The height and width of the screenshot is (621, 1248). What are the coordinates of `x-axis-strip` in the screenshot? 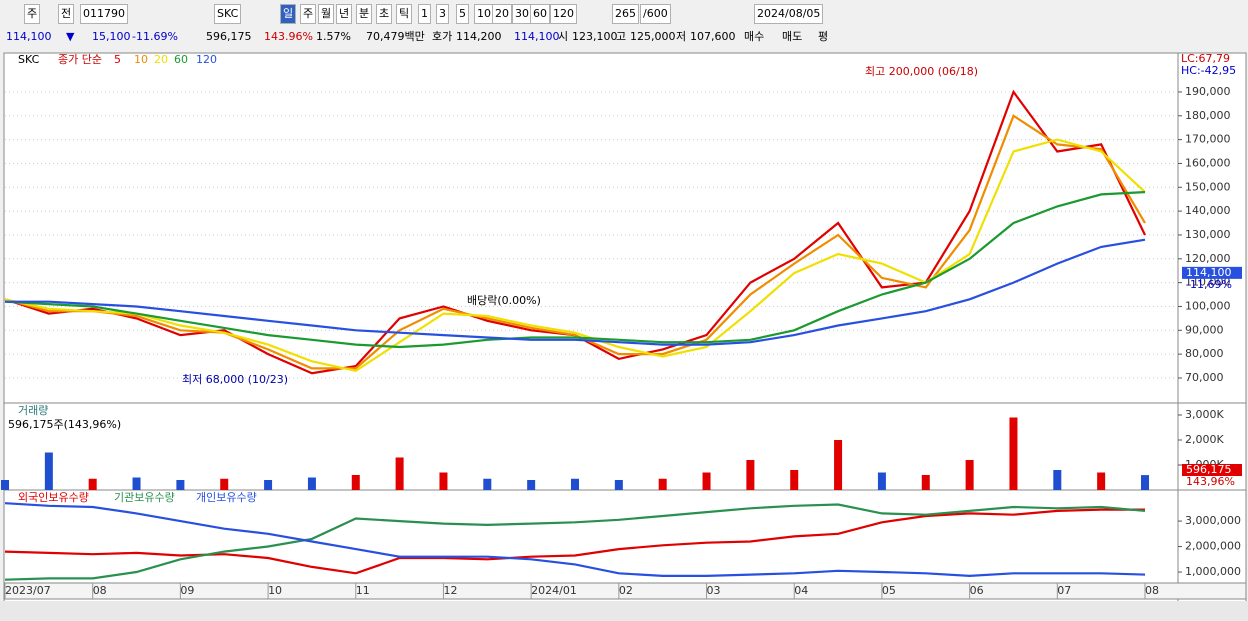 It's located at (625, 591).